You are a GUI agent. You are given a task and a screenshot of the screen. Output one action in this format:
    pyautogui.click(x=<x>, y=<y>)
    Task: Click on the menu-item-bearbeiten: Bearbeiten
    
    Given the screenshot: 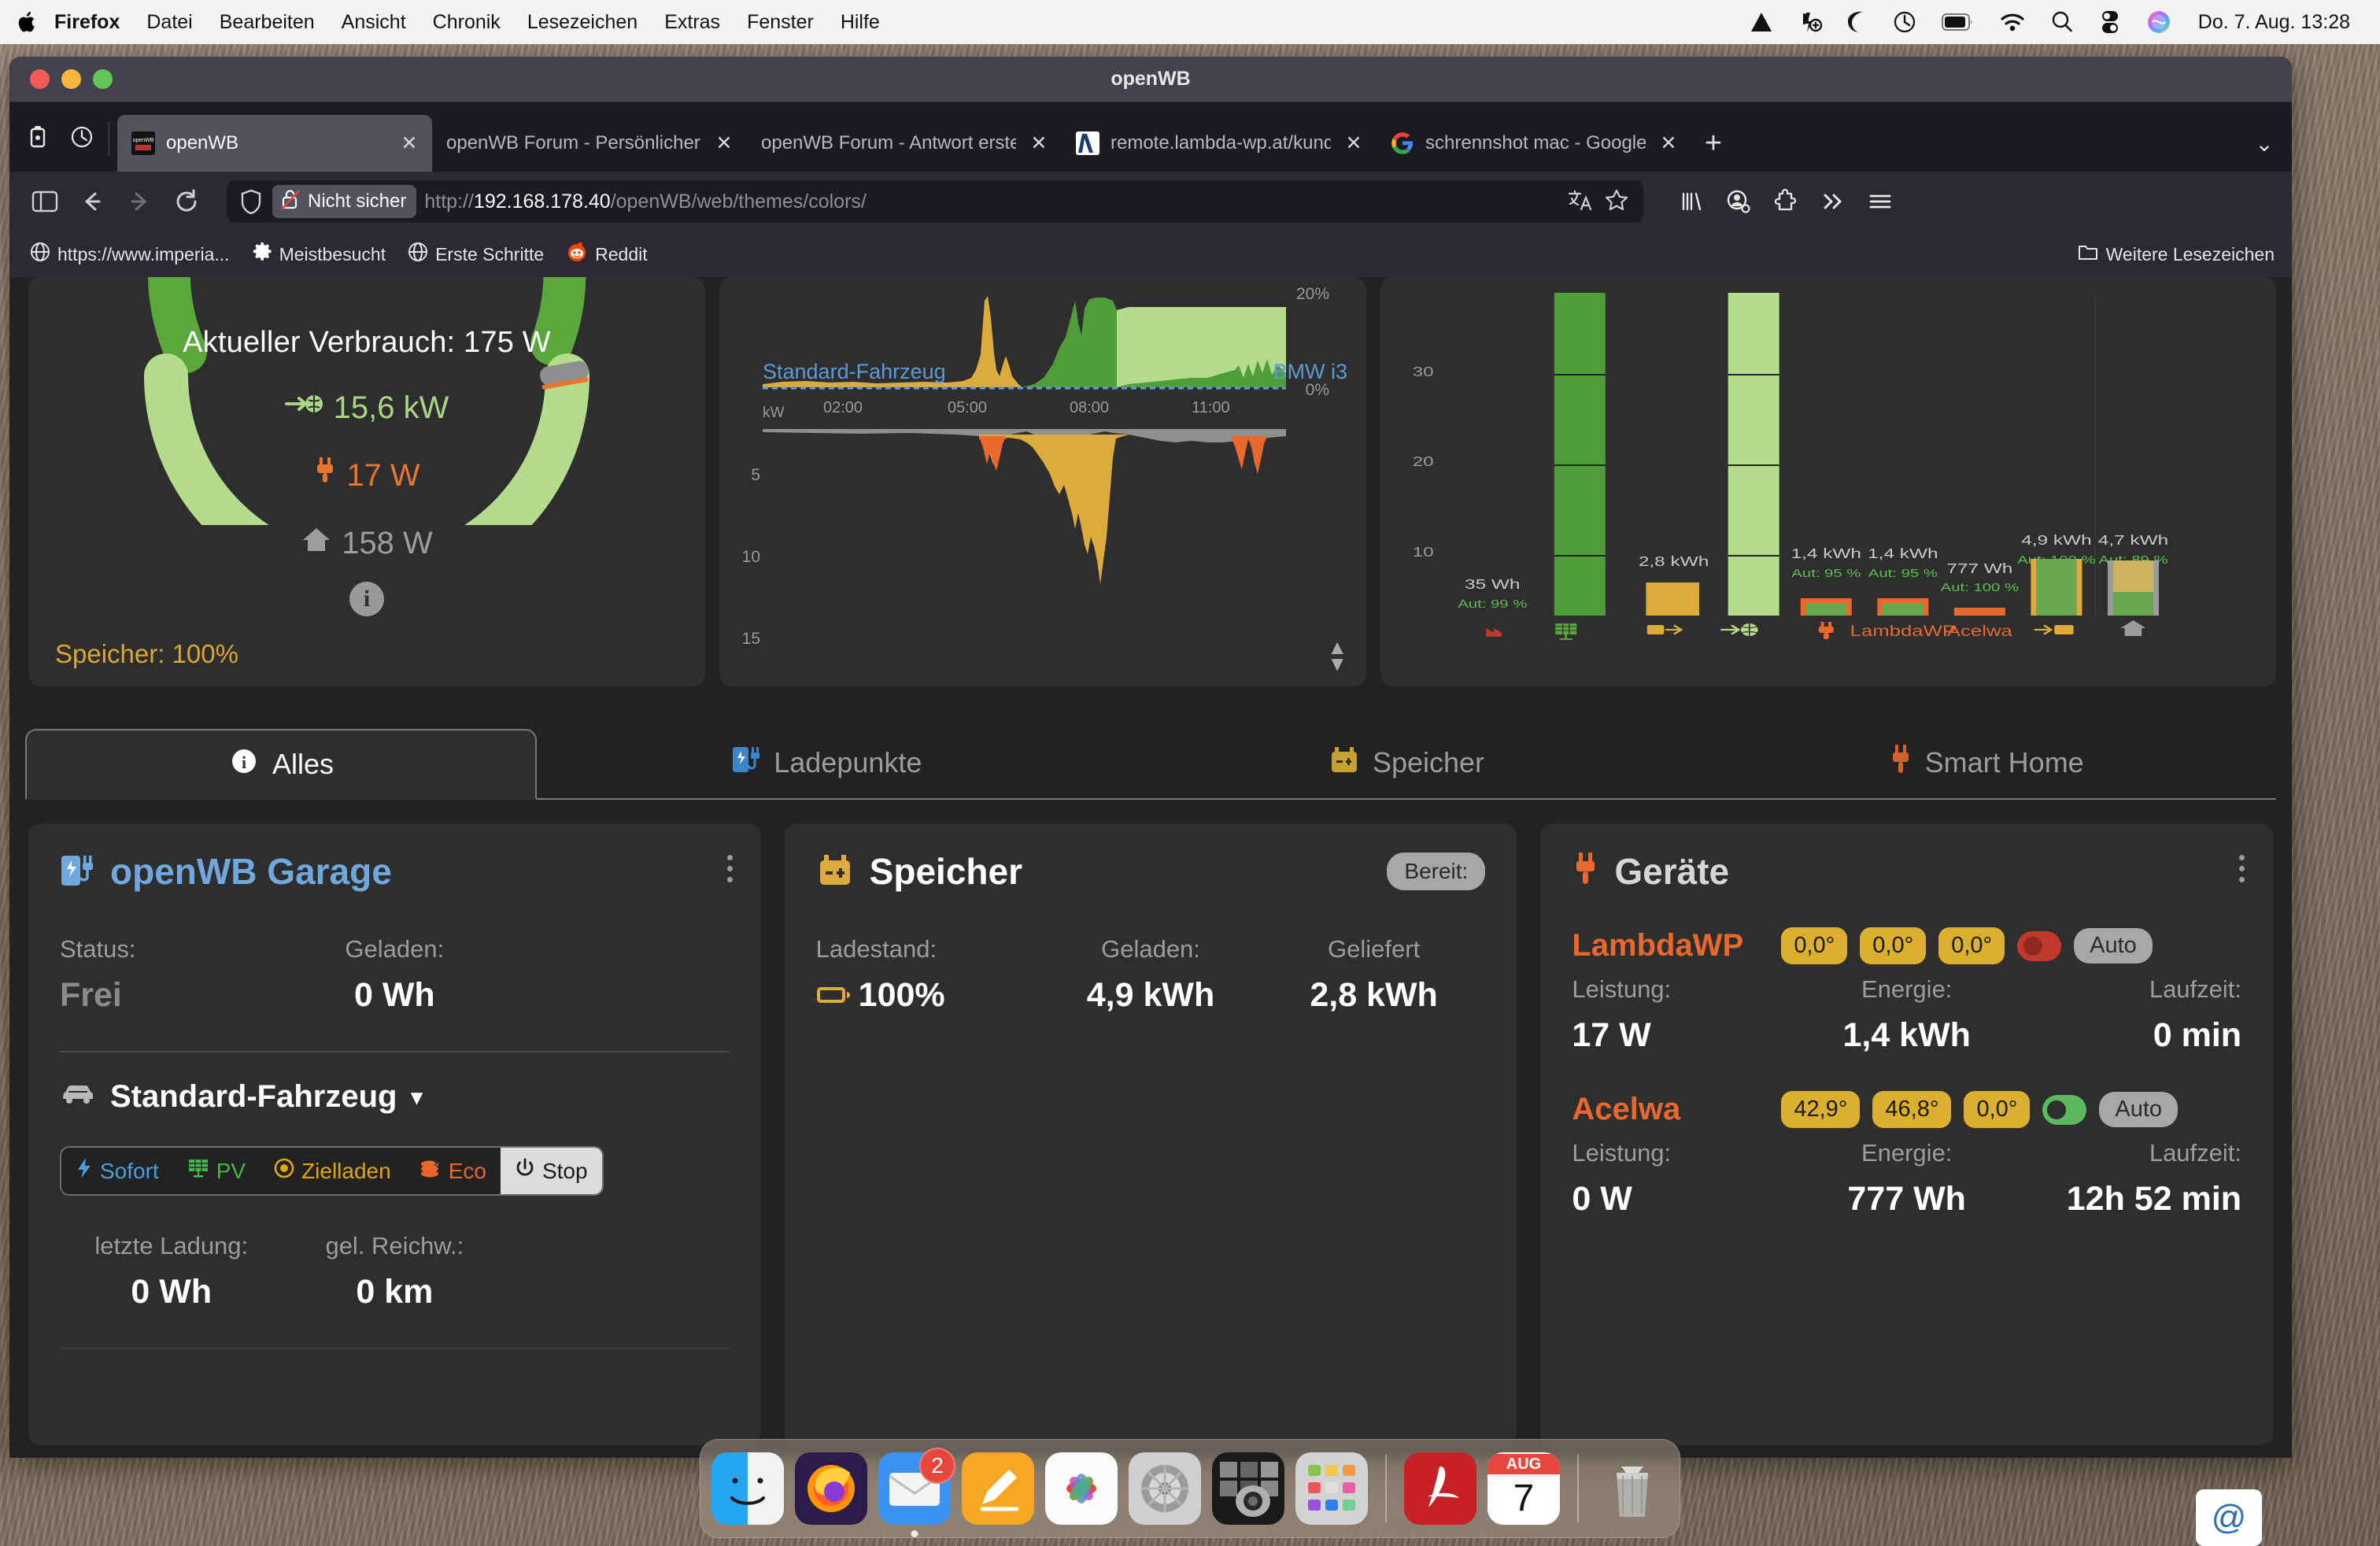 What is the action you would take?
    pyautogui.click(x=267, y=22)
    